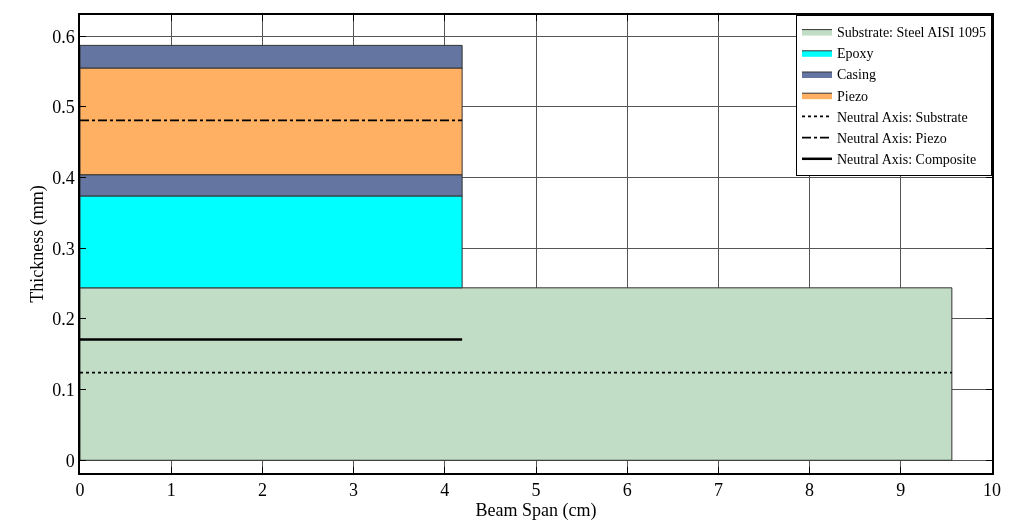 This screenshot has height=529, width=1013. What do you see at coordinates (70, 460) in the screenshot?
I see `y-tick-label: 0` at bounding box center [70, 460].